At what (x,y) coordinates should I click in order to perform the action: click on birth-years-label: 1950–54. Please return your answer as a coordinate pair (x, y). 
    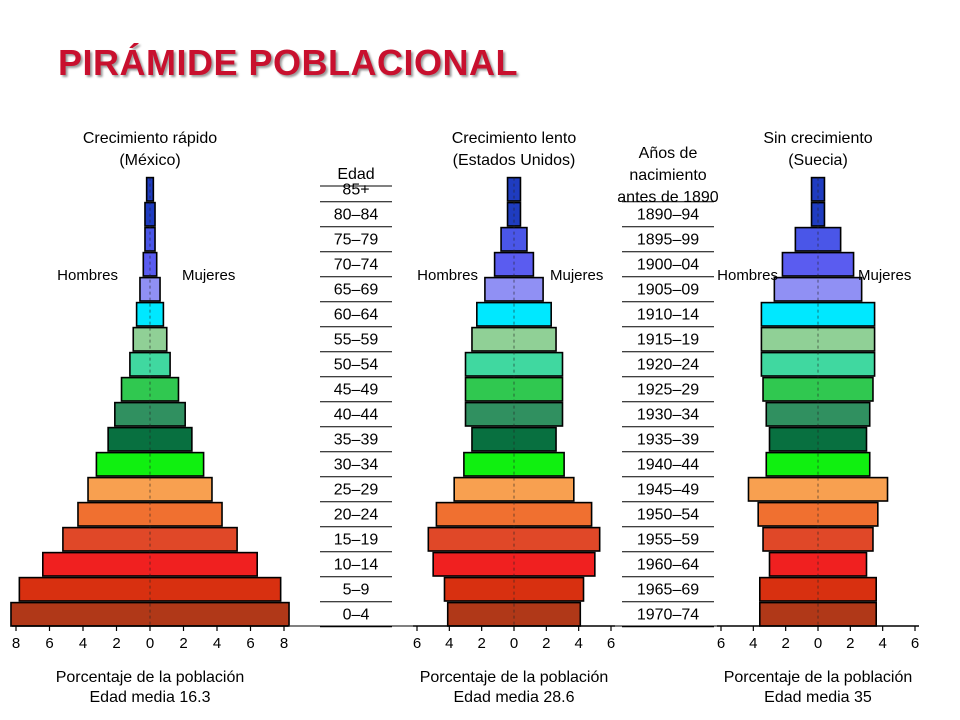
    Looking at the image, I should click on (668, 514).